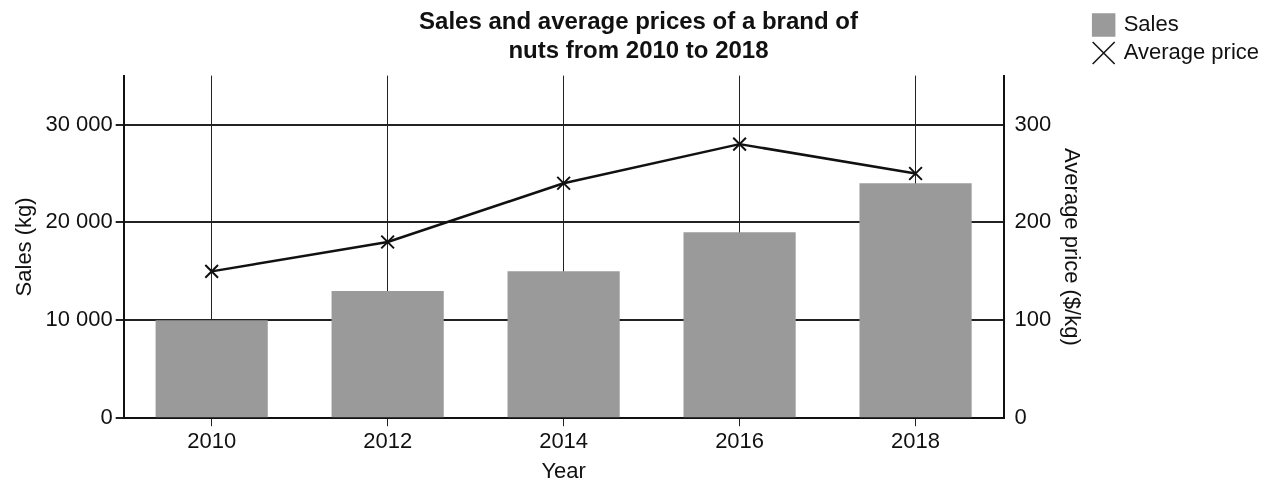 This screenshot has width=1283, height=493. Describe the element at coordinates (1073, 247) in the screenshot. I see `y2-axis-title: Average price ($/kg)` at that location.